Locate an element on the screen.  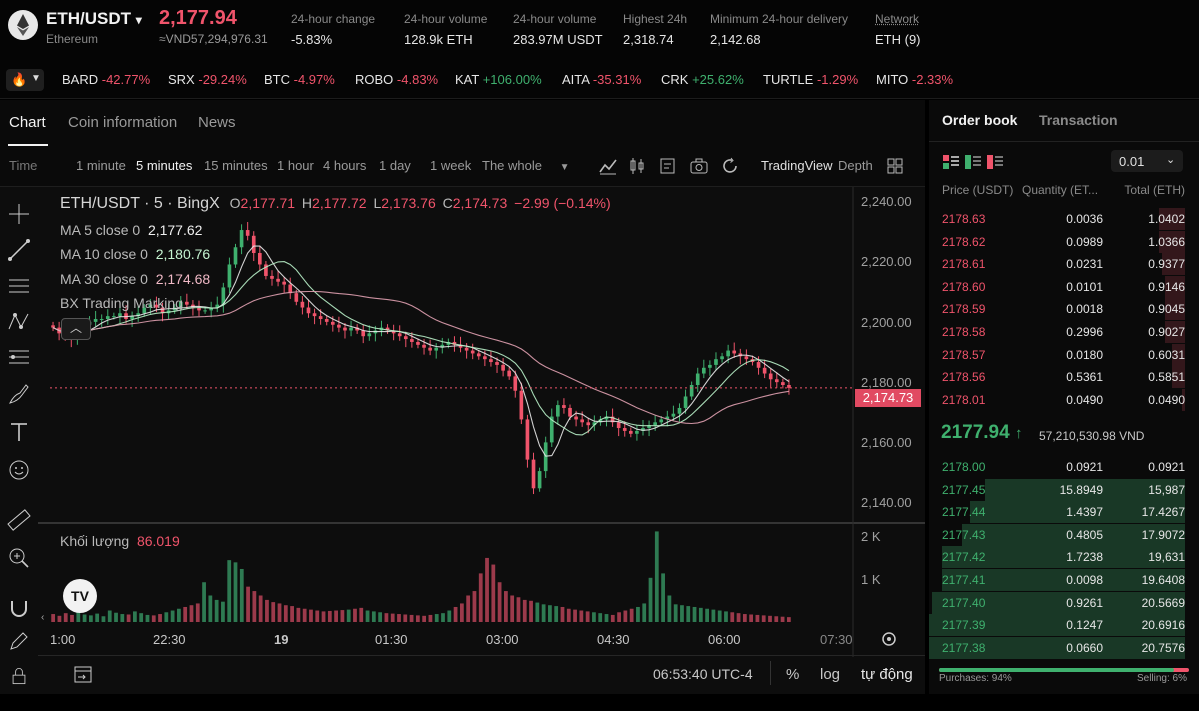
bid-row: 2177.41 0.0098 19.6408 is located at coordinates (1064, 580).